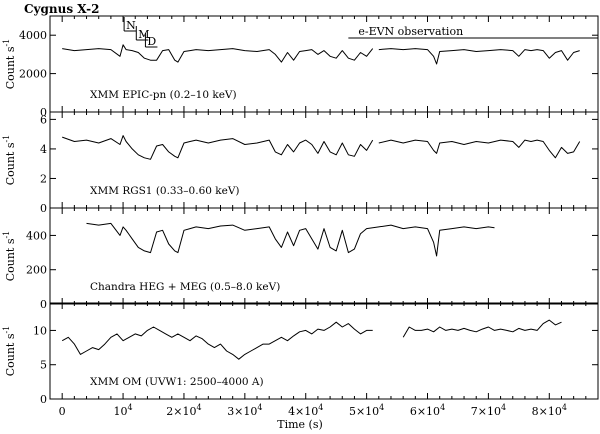  What do you see at coordinates (33, 74) in the screenshot?
I see `y-tick-label: 2000` at bounding box center [33, 74].